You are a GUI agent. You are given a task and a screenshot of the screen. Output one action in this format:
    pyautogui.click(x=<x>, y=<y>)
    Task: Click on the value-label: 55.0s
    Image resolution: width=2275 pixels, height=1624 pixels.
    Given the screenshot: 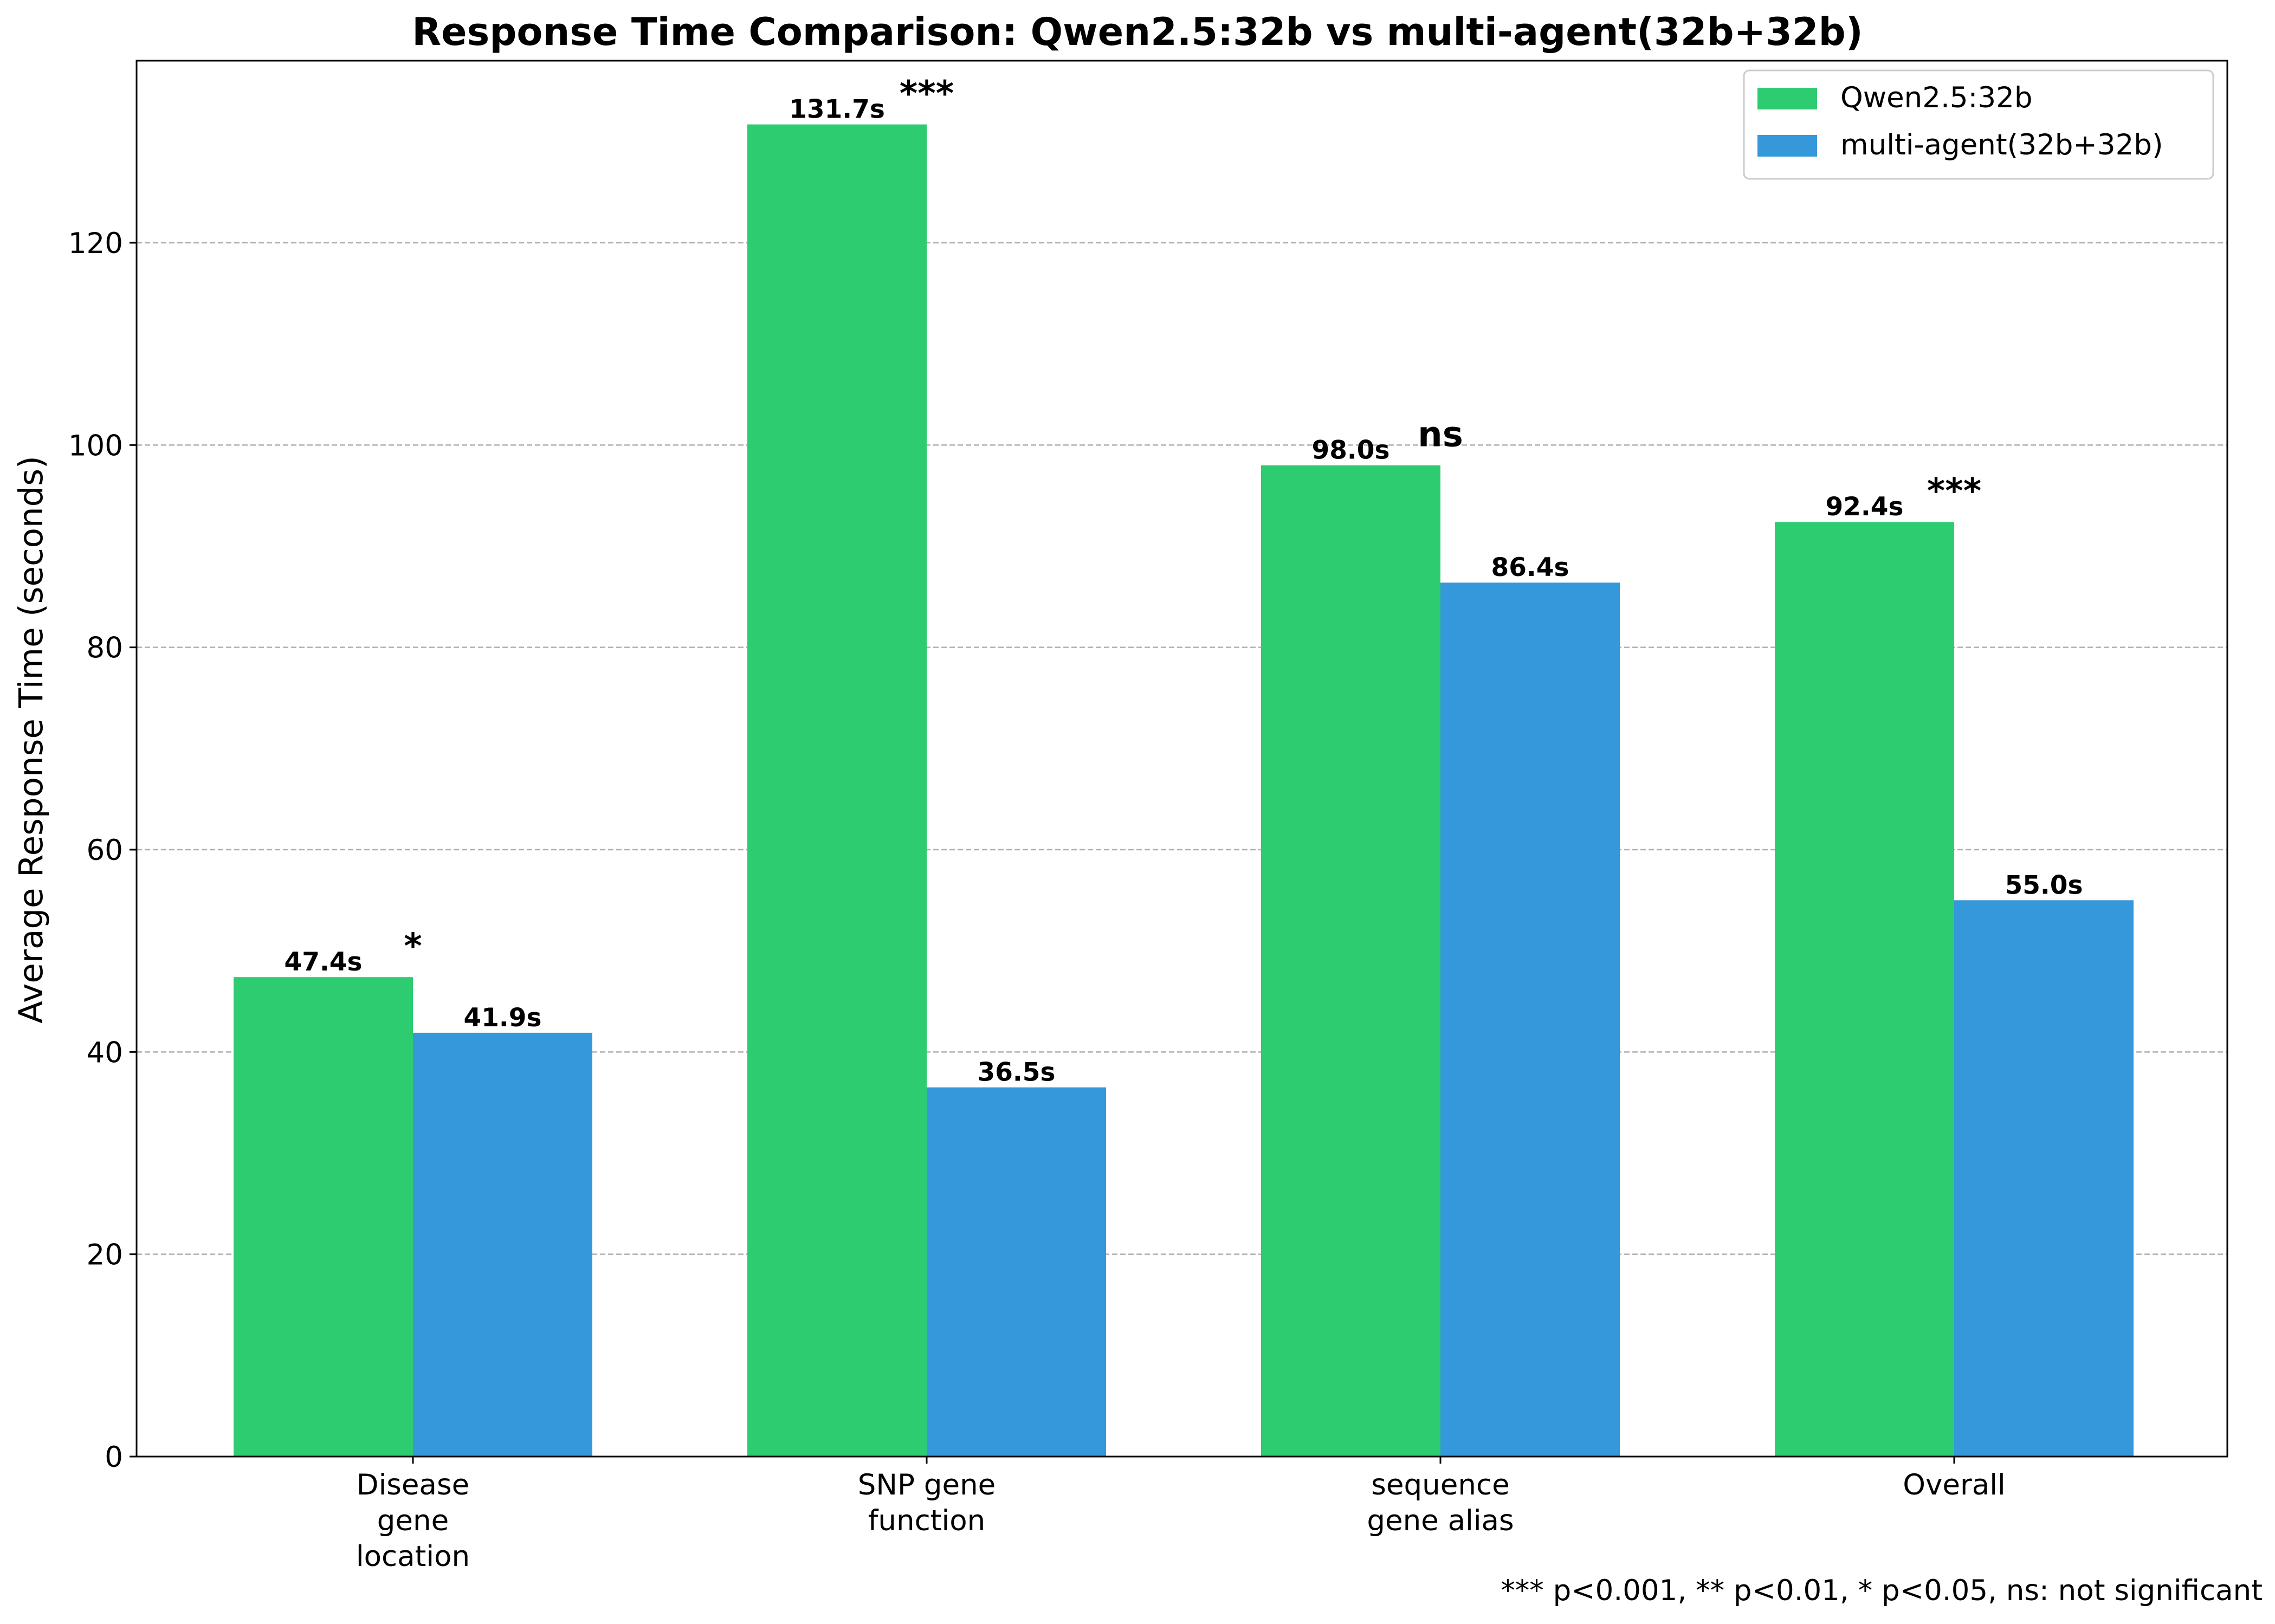 What is the action you would take?
    pyautogui.click(x=2044, y=885)
    